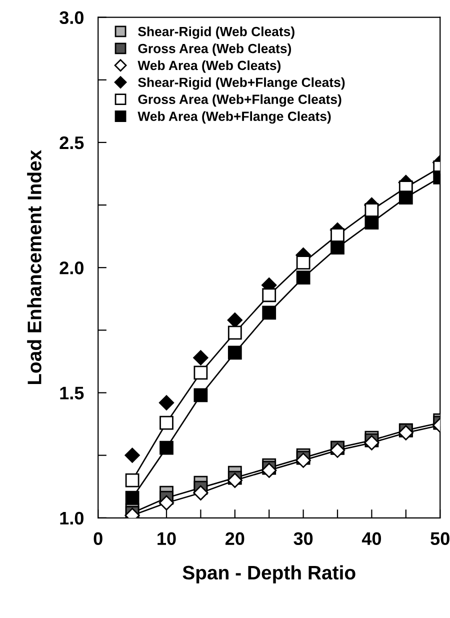 Image resolution: width=450 pixels, height=618 pixels. What do you see at coordinates (72, 393) in the screenshot?
I see `y-tick-label: 1.5` at bounding box center [72, 393].